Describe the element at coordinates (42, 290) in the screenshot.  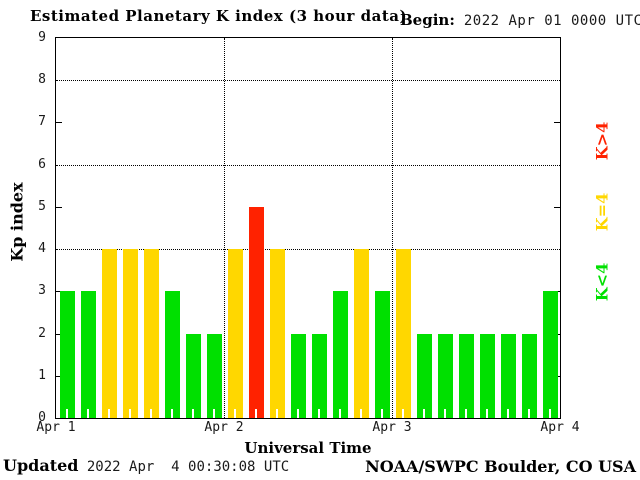
I see `y-tick-label-3: 3` at that location.